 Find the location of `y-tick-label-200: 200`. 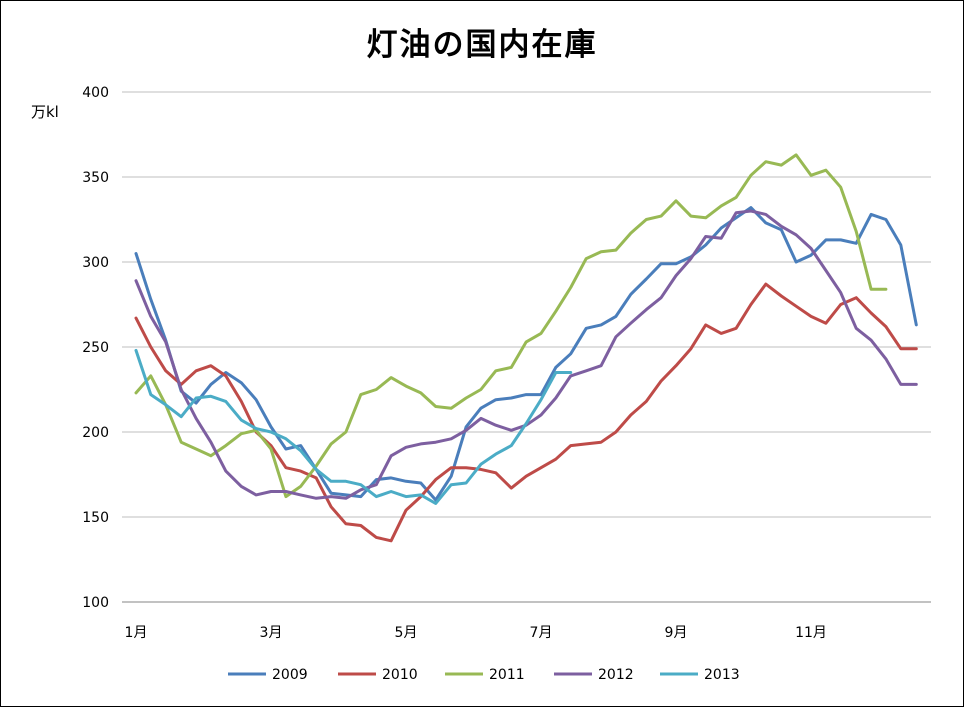

y-tick-label-200: 200 is located at coordinates (95, 433).